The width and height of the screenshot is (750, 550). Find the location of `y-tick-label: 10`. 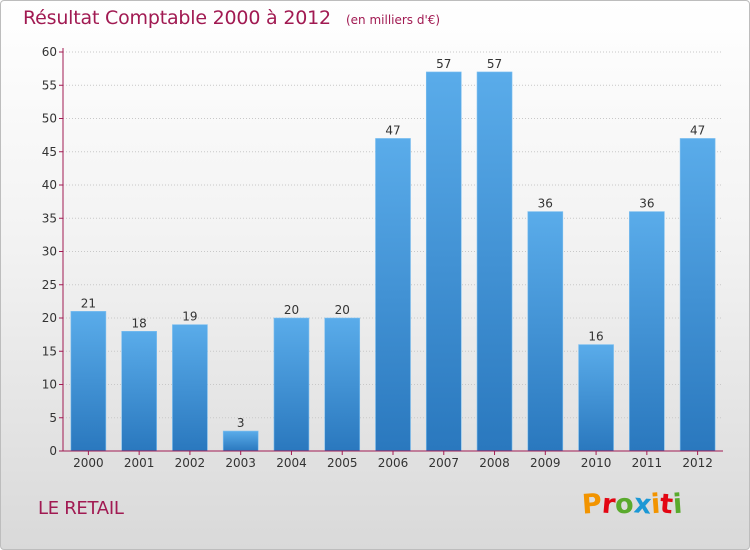

y-tick-label: 10 is located at coordinates (49, 385).